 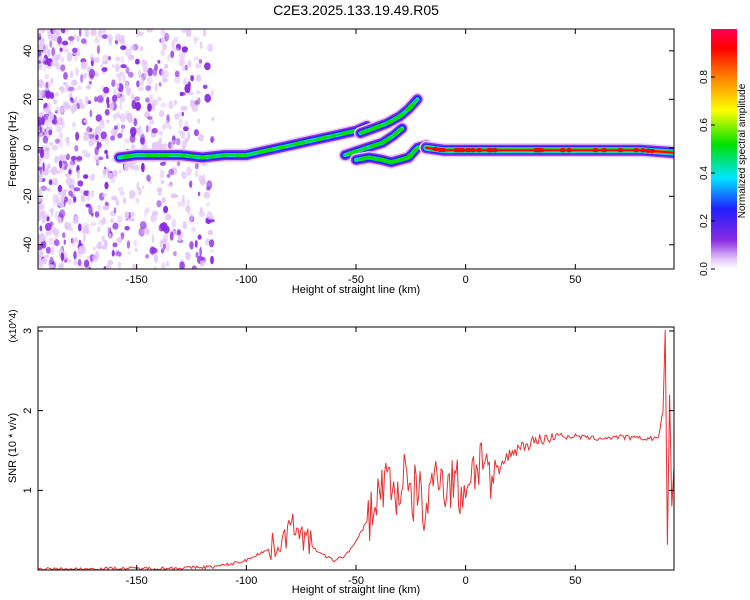 I want to click on colorbar-tick-label: 0.0, so click(x=704, y=269).